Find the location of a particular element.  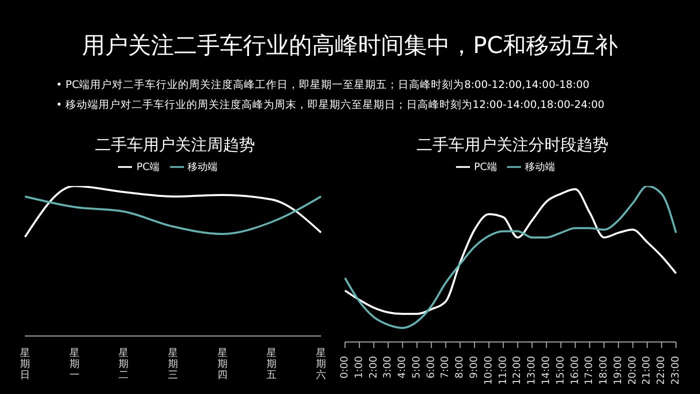

text: • 移动端用户对二手车行业的周关注度高峰为周末，即星期六至星期日；日高峰时刻为12:00-14:00,18:00-24:00 is located at coordinates (331, 105).